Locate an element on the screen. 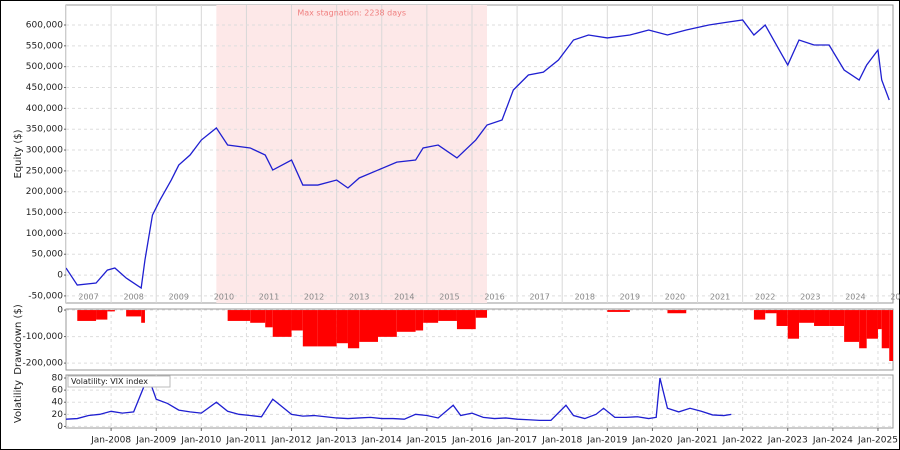 Image resolution: width=900 pixels, height=450 pixels. x-tick-label: 2011 is located at coordinates (269, 297).